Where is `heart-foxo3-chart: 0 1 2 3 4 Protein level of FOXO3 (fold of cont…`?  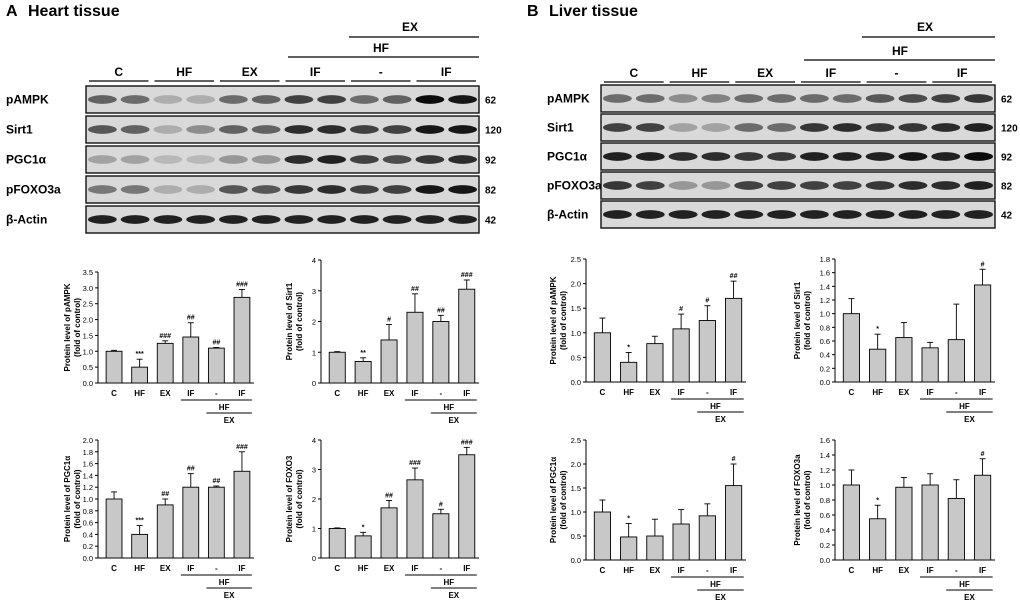
heart-foxo3-chart: 0 1 2 3 4 Protein level of FOXO3 (fold of cont… is located at coordinates (382, 518).